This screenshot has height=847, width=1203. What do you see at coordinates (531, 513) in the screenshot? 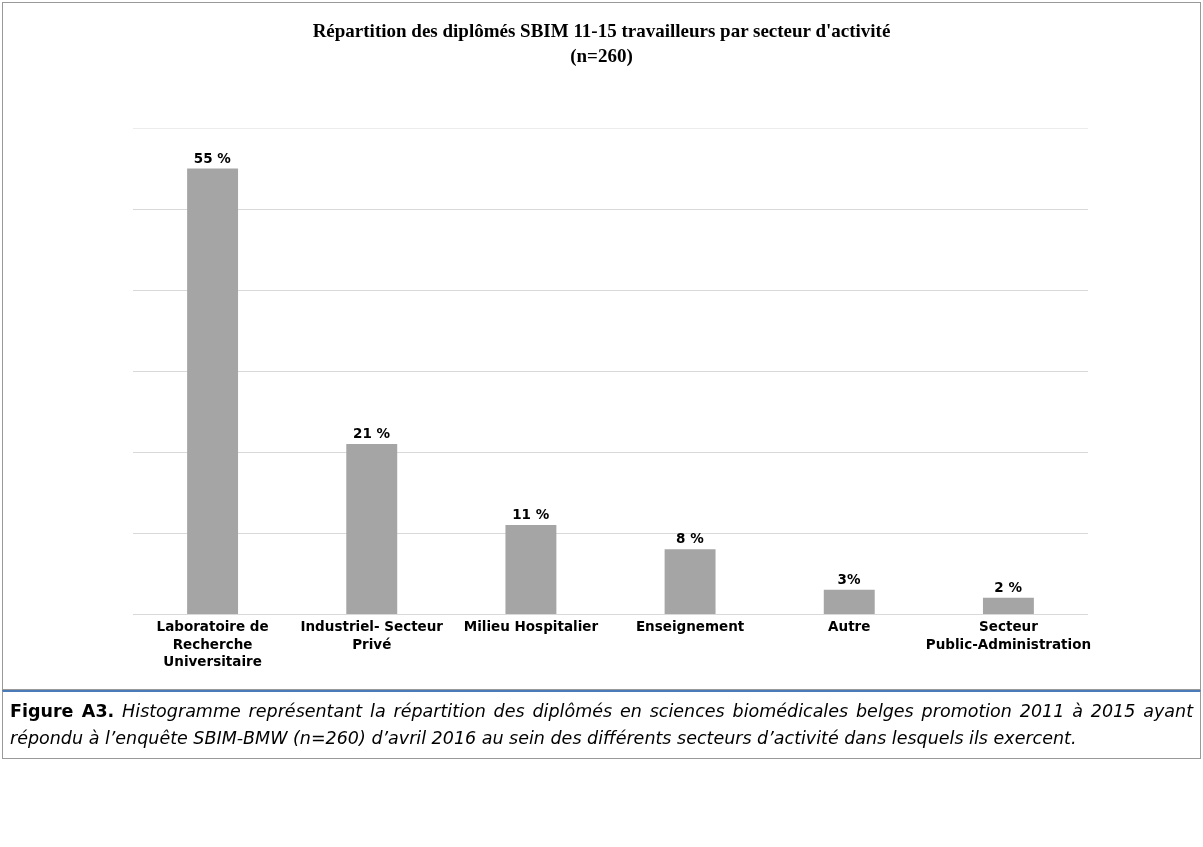
I see `data-label: 11 %` at bounding box center [531, 513].